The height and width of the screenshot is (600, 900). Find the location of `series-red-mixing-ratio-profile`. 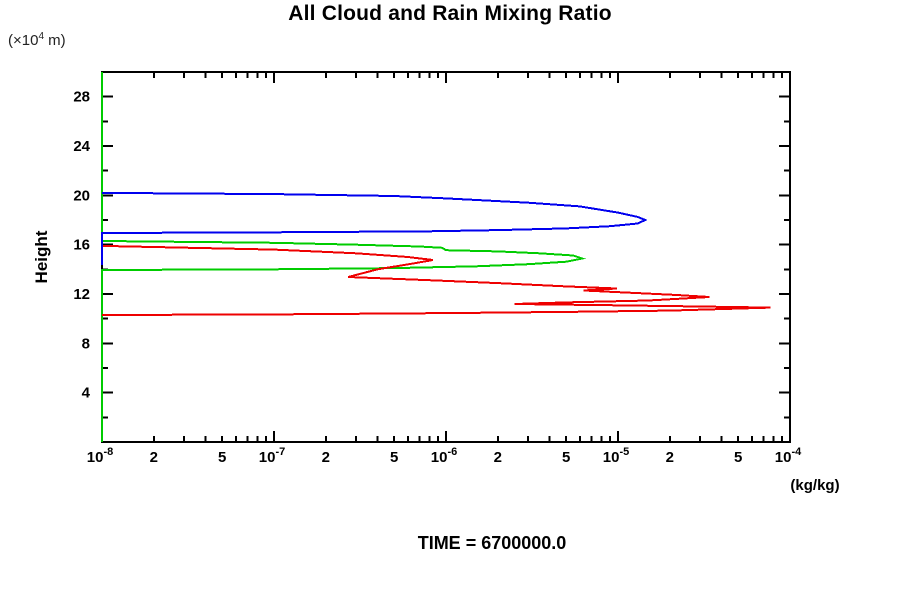

series-red-mixing-ratio-profile is located at coordinates (436, 280).